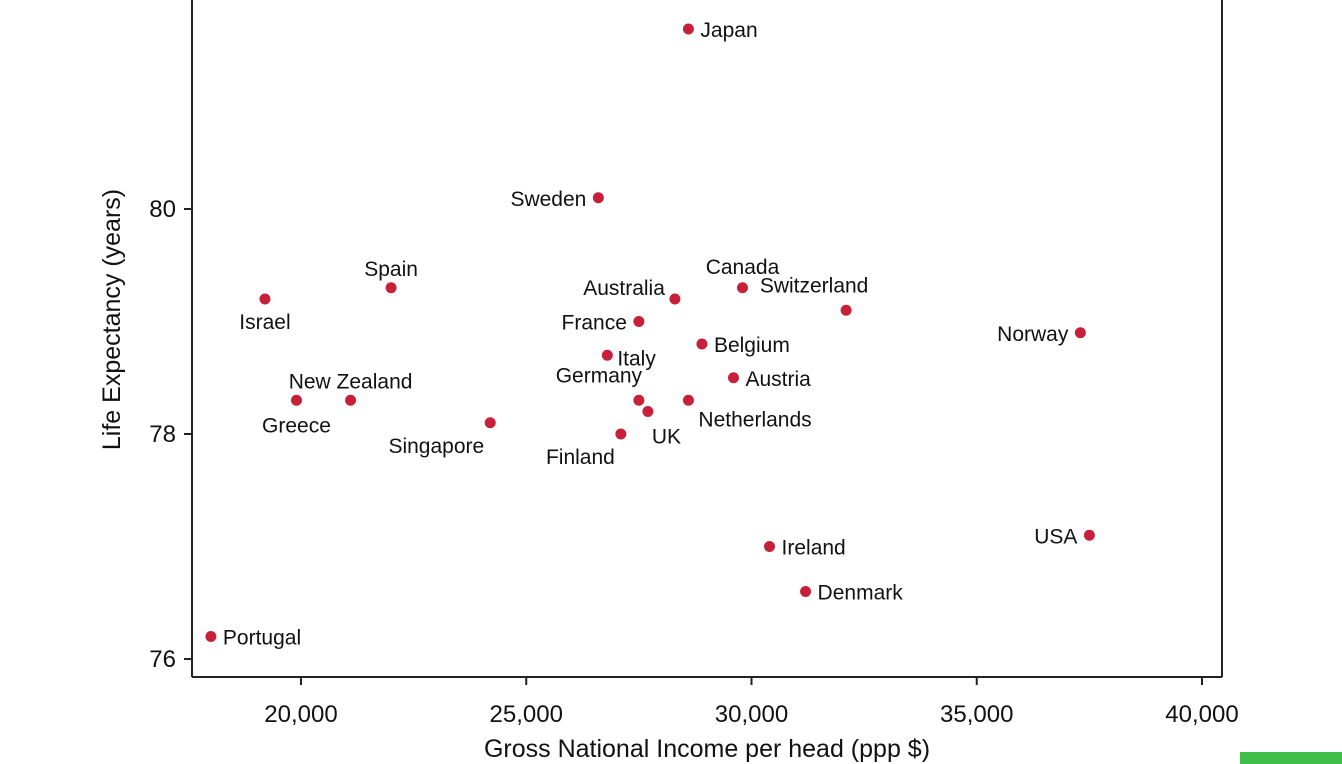 This screenshot has width=1342, height=764. Describe the element at coordinates (351, 381) in the screenshot. I see `point-label: New Zealand` at that location.